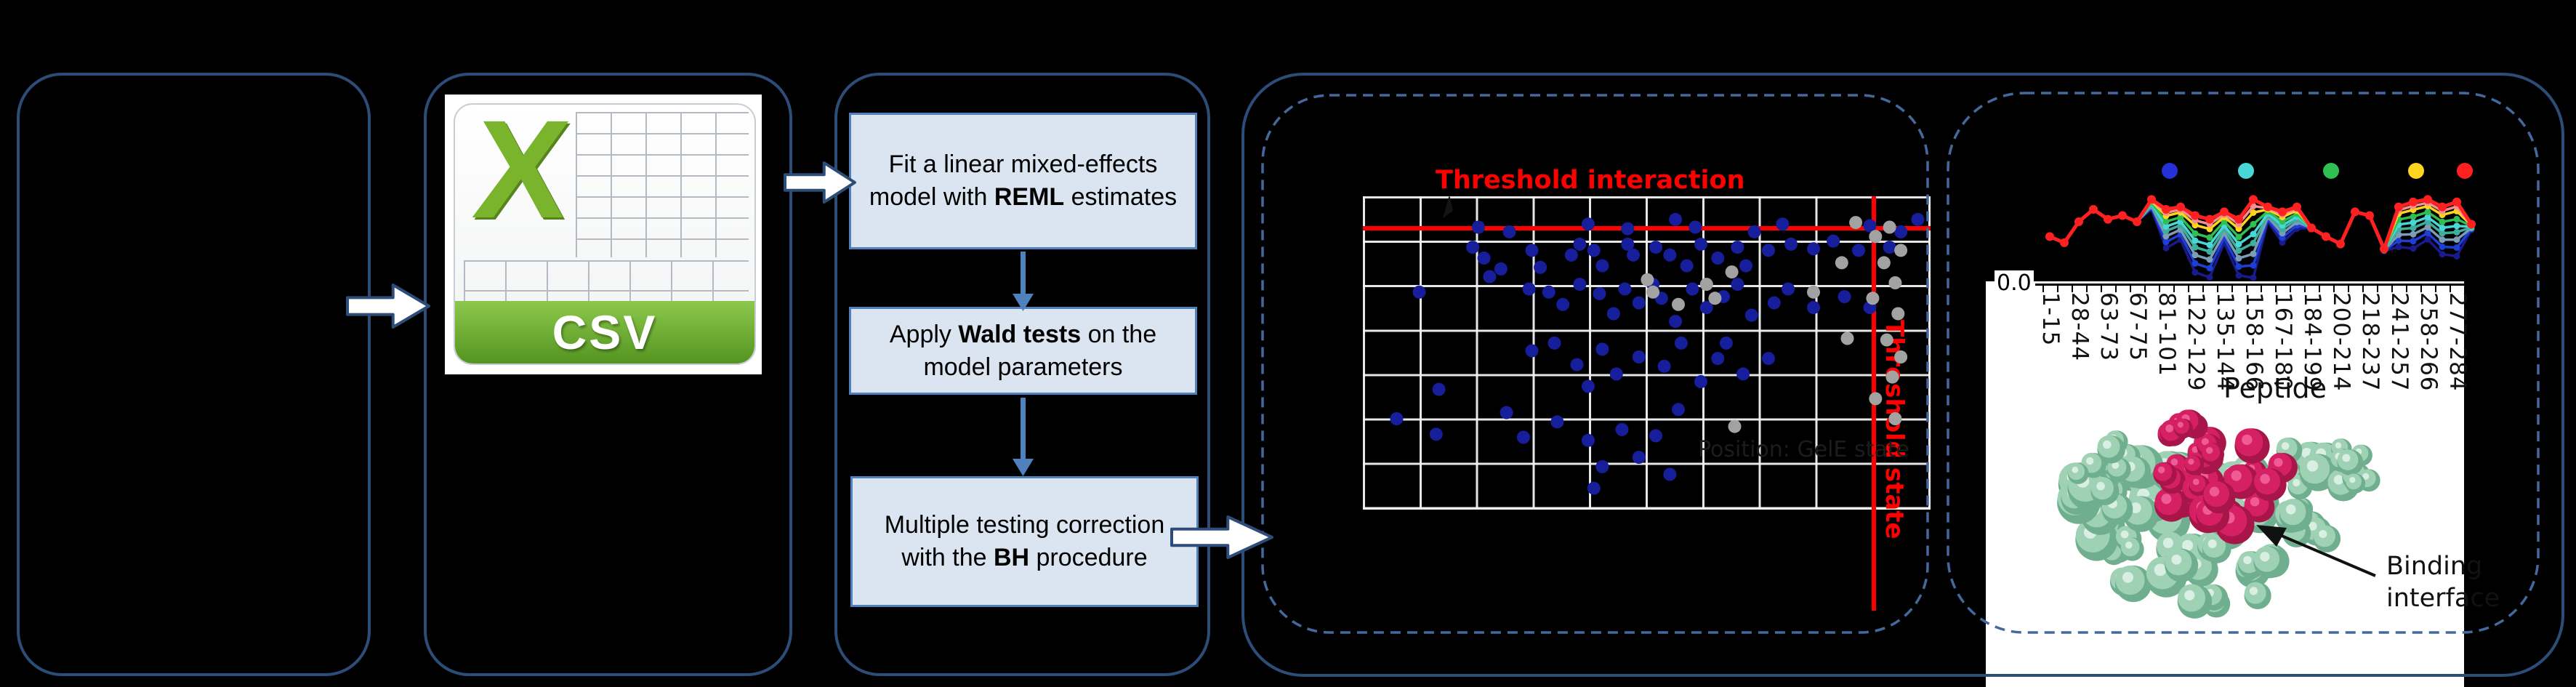 The image size is (2576, 687). What do you see at coordinates (1022, 374) in the screenshot?
I see `panel-statistics` at bounding box center [1022, 374].